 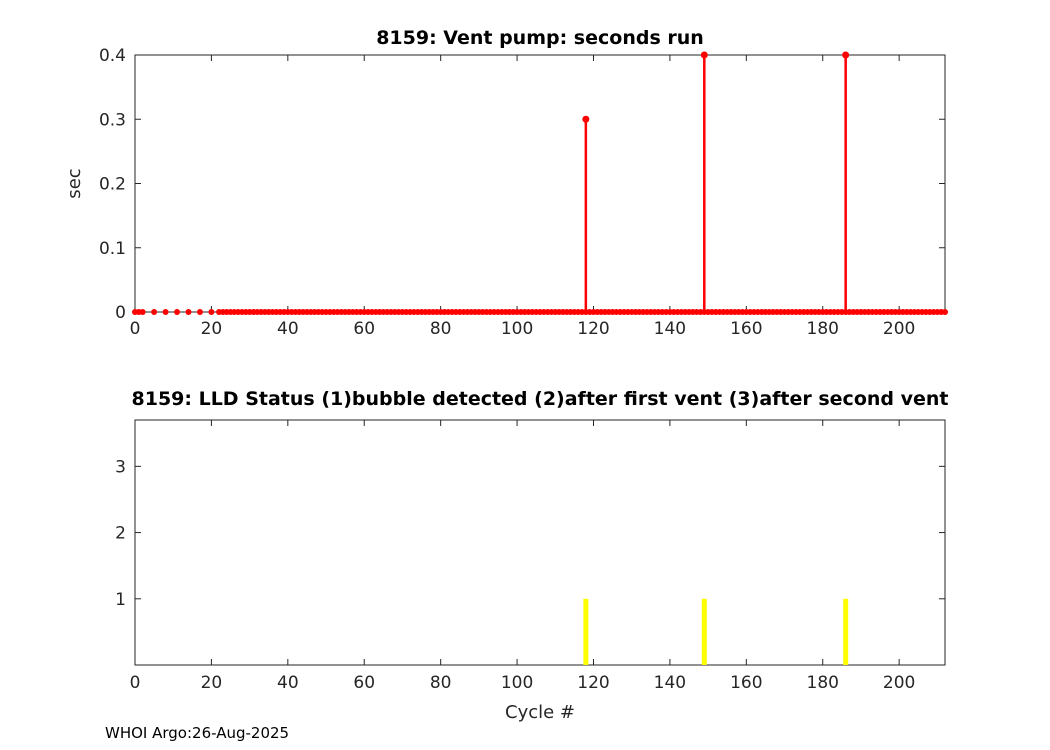 What do you see at coordinates (120, 534) in the screenshot?
I see `y-tick-label: 2` at bounding box center [120, 534].